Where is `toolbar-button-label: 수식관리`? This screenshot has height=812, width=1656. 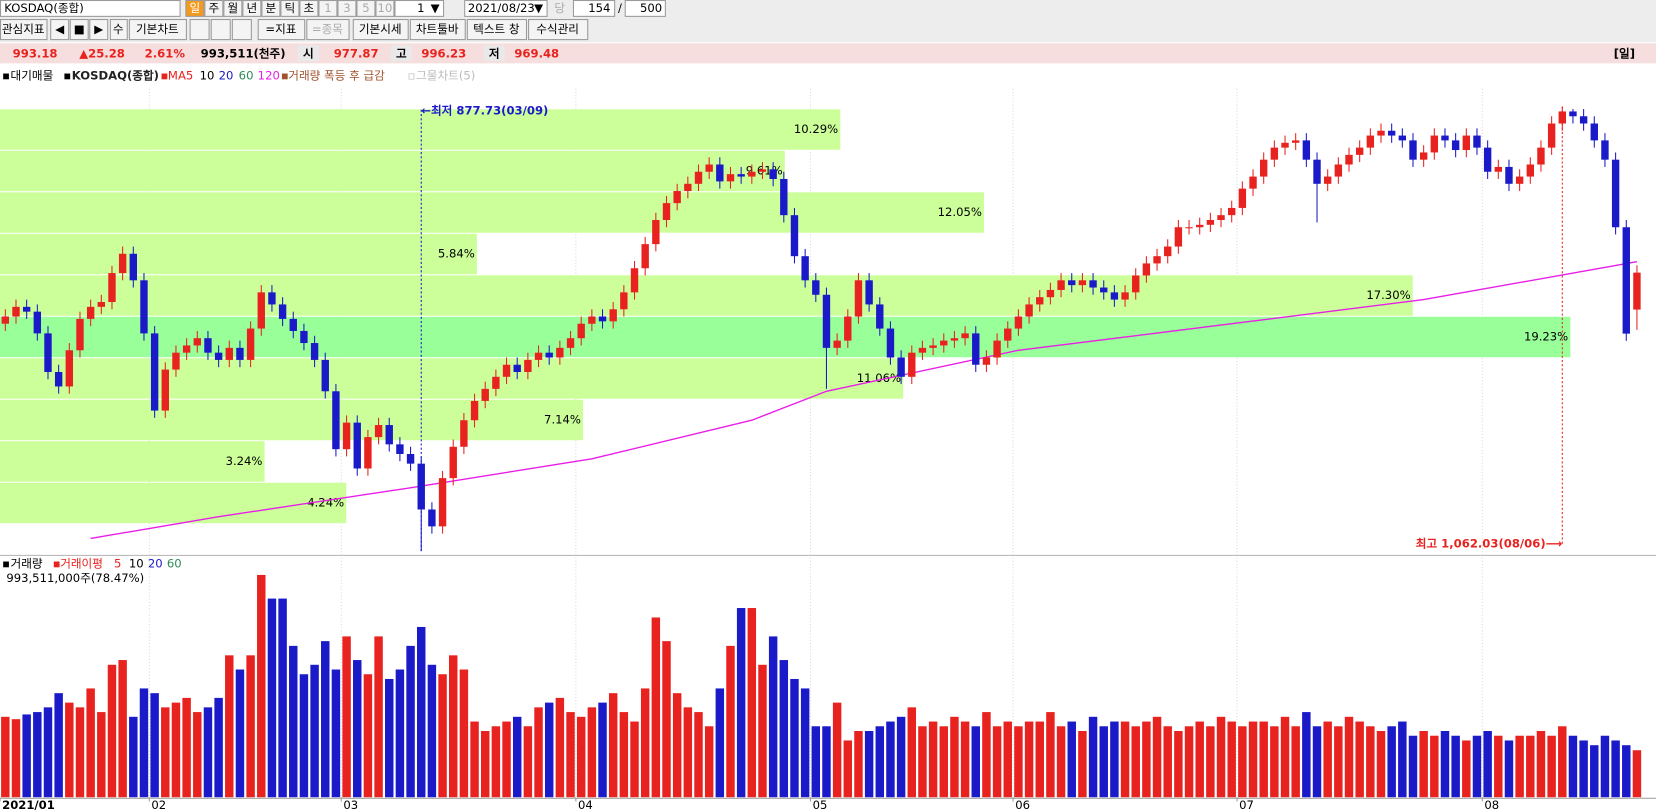
toolbar-button-label: 수식관리 is located at coordinates (557, 29).